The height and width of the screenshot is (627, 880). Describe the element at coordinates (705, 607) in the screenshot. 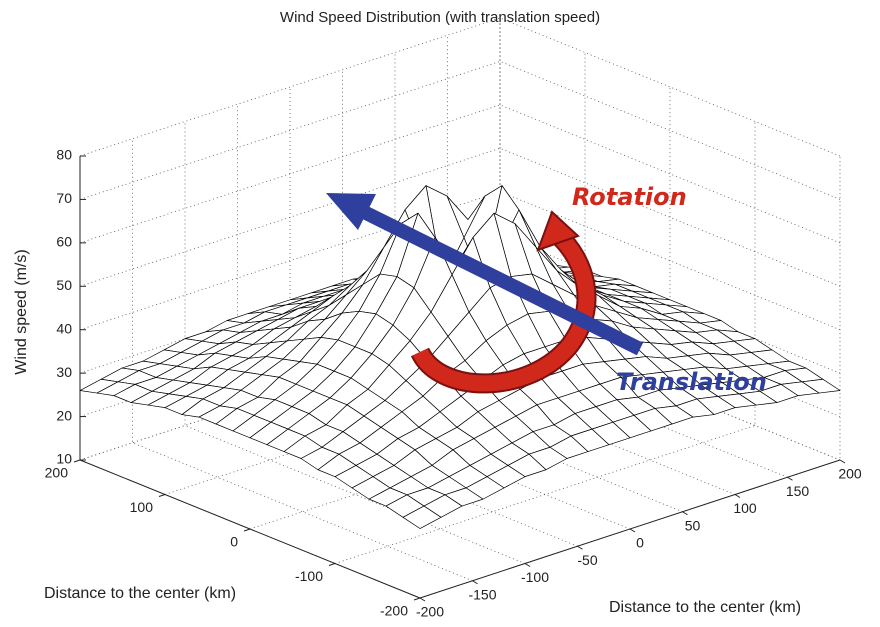

I see `x-axis-label: Distance to the center (km)` at that location.